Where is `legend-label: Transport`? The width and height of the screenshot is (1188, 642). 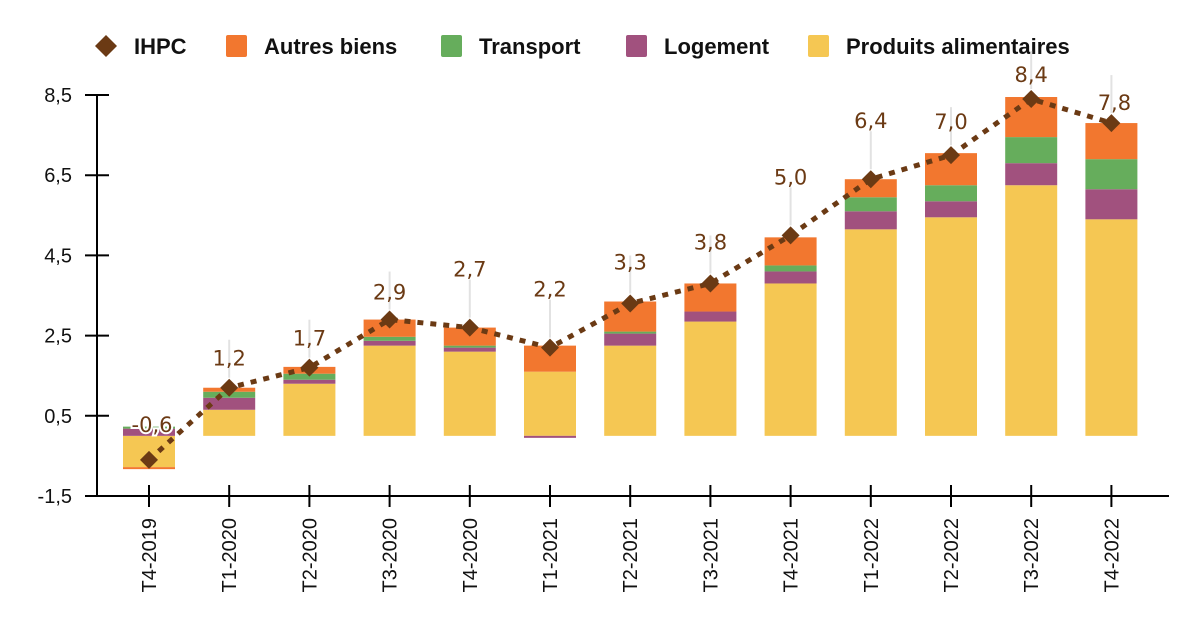 legend-label: Transport is located at coordinates (530, 46).